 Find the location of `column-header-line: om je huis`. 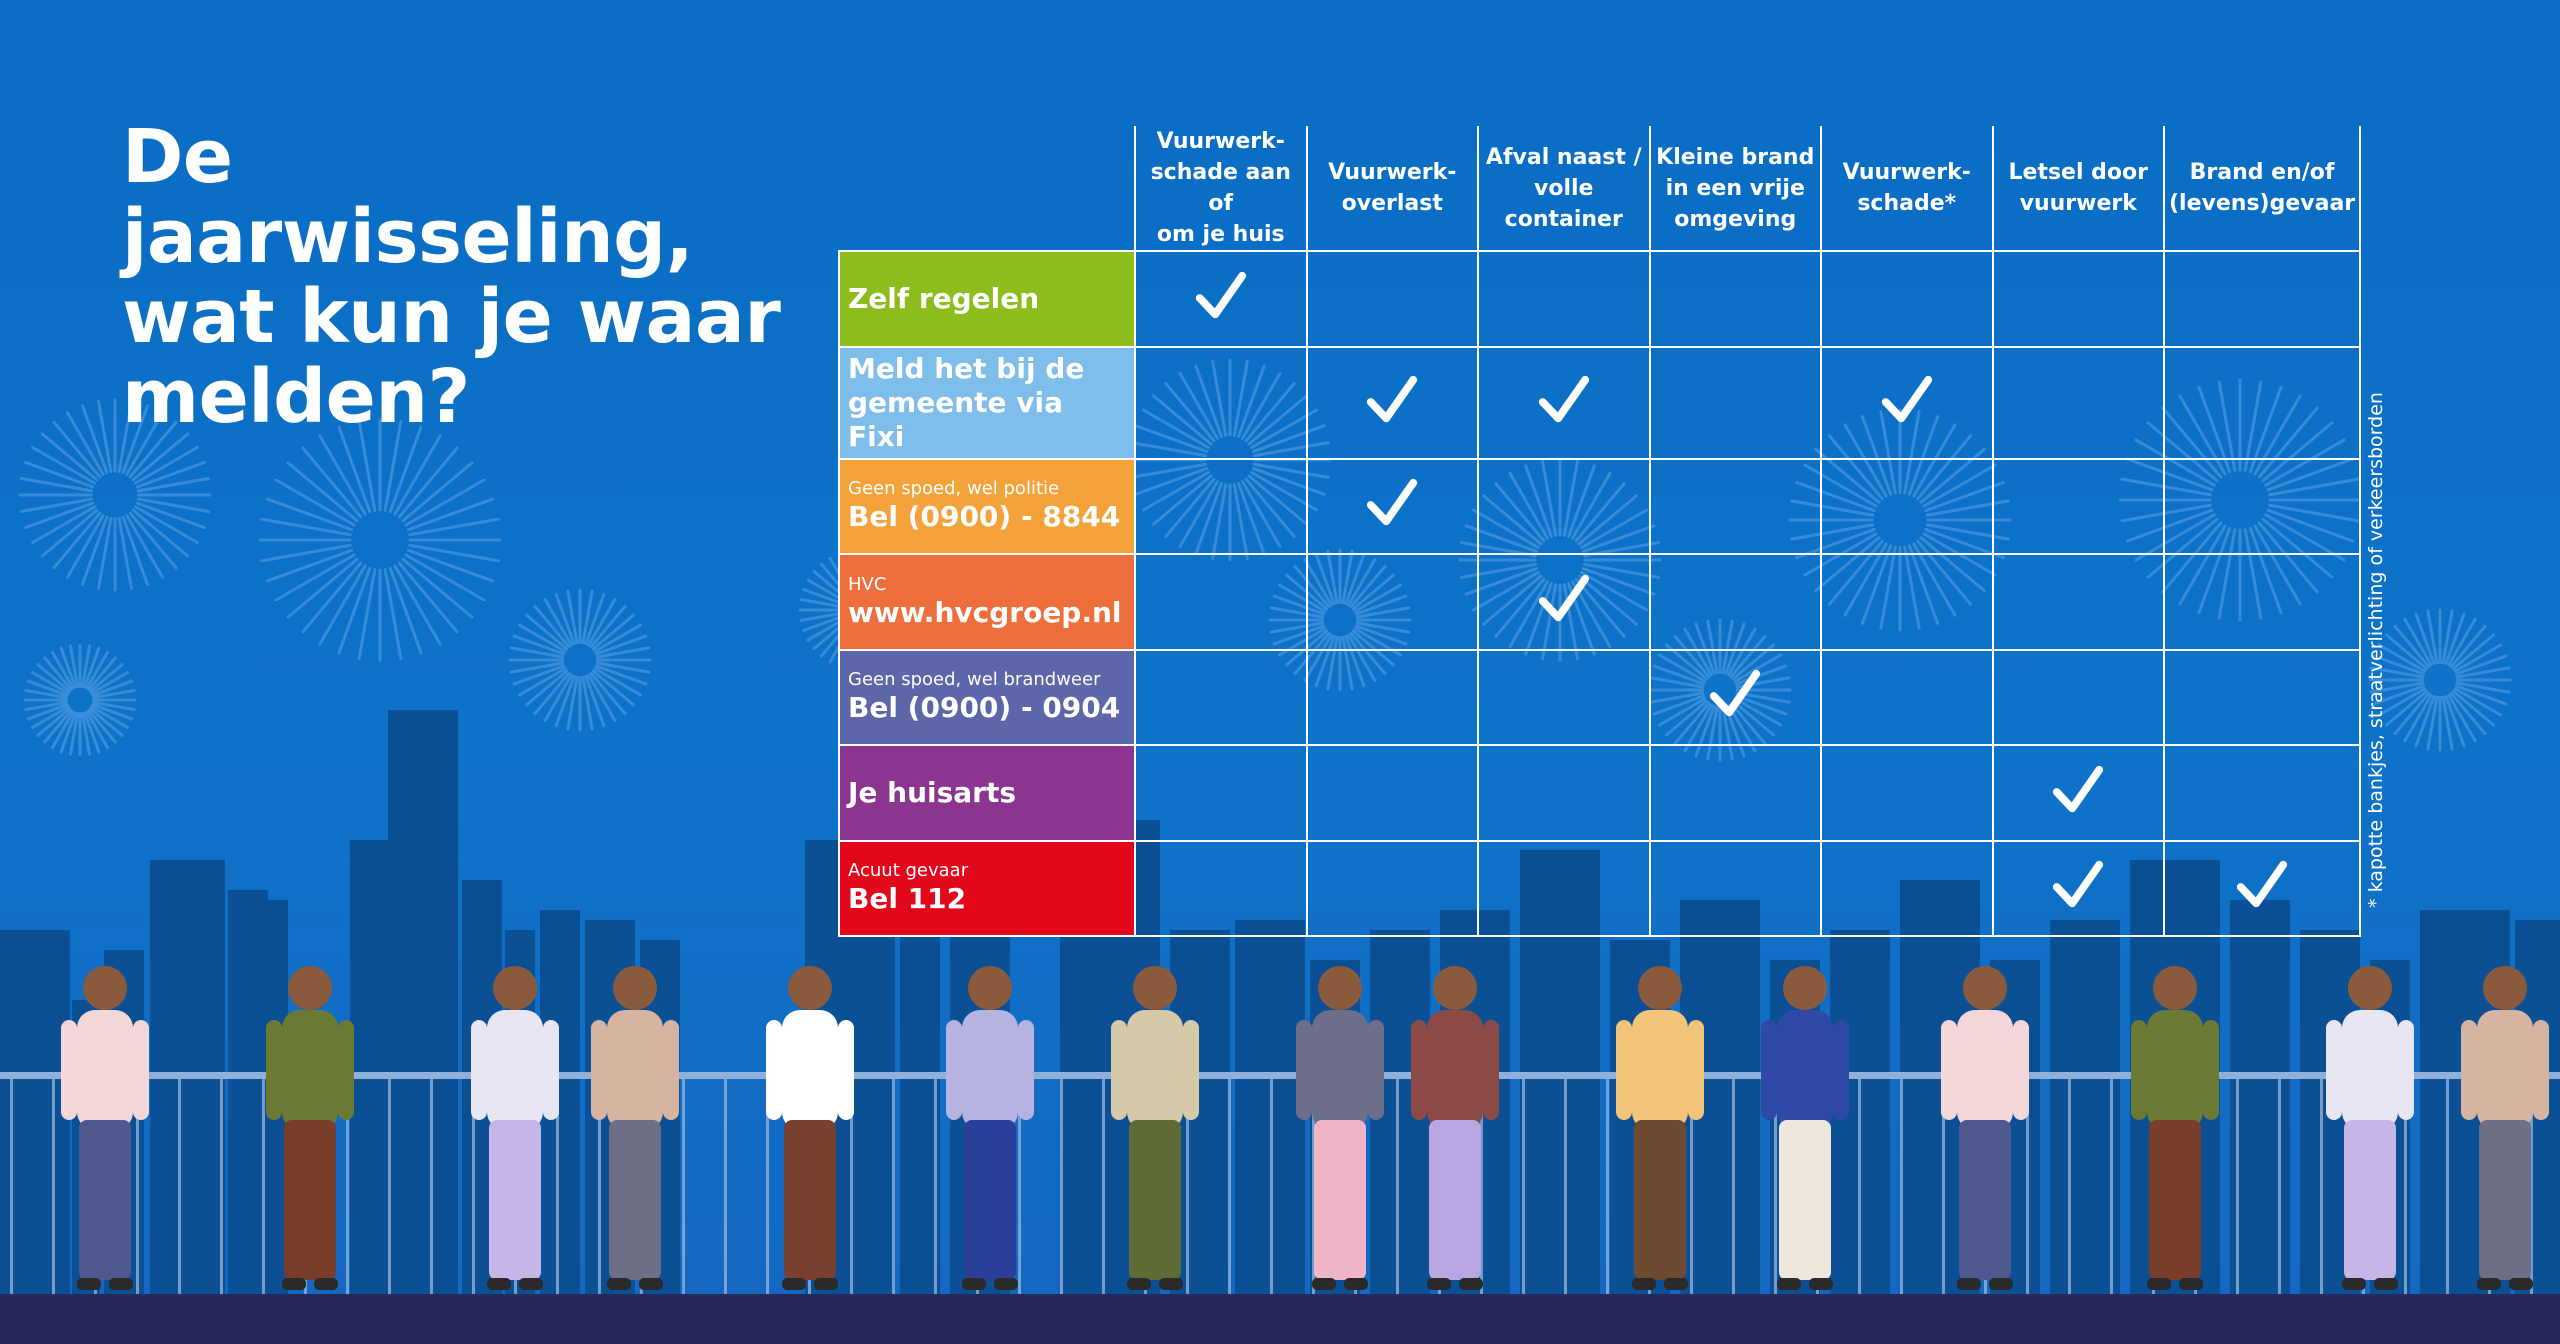

column-header-line: om je huis is located at coordinates (1220, 234).